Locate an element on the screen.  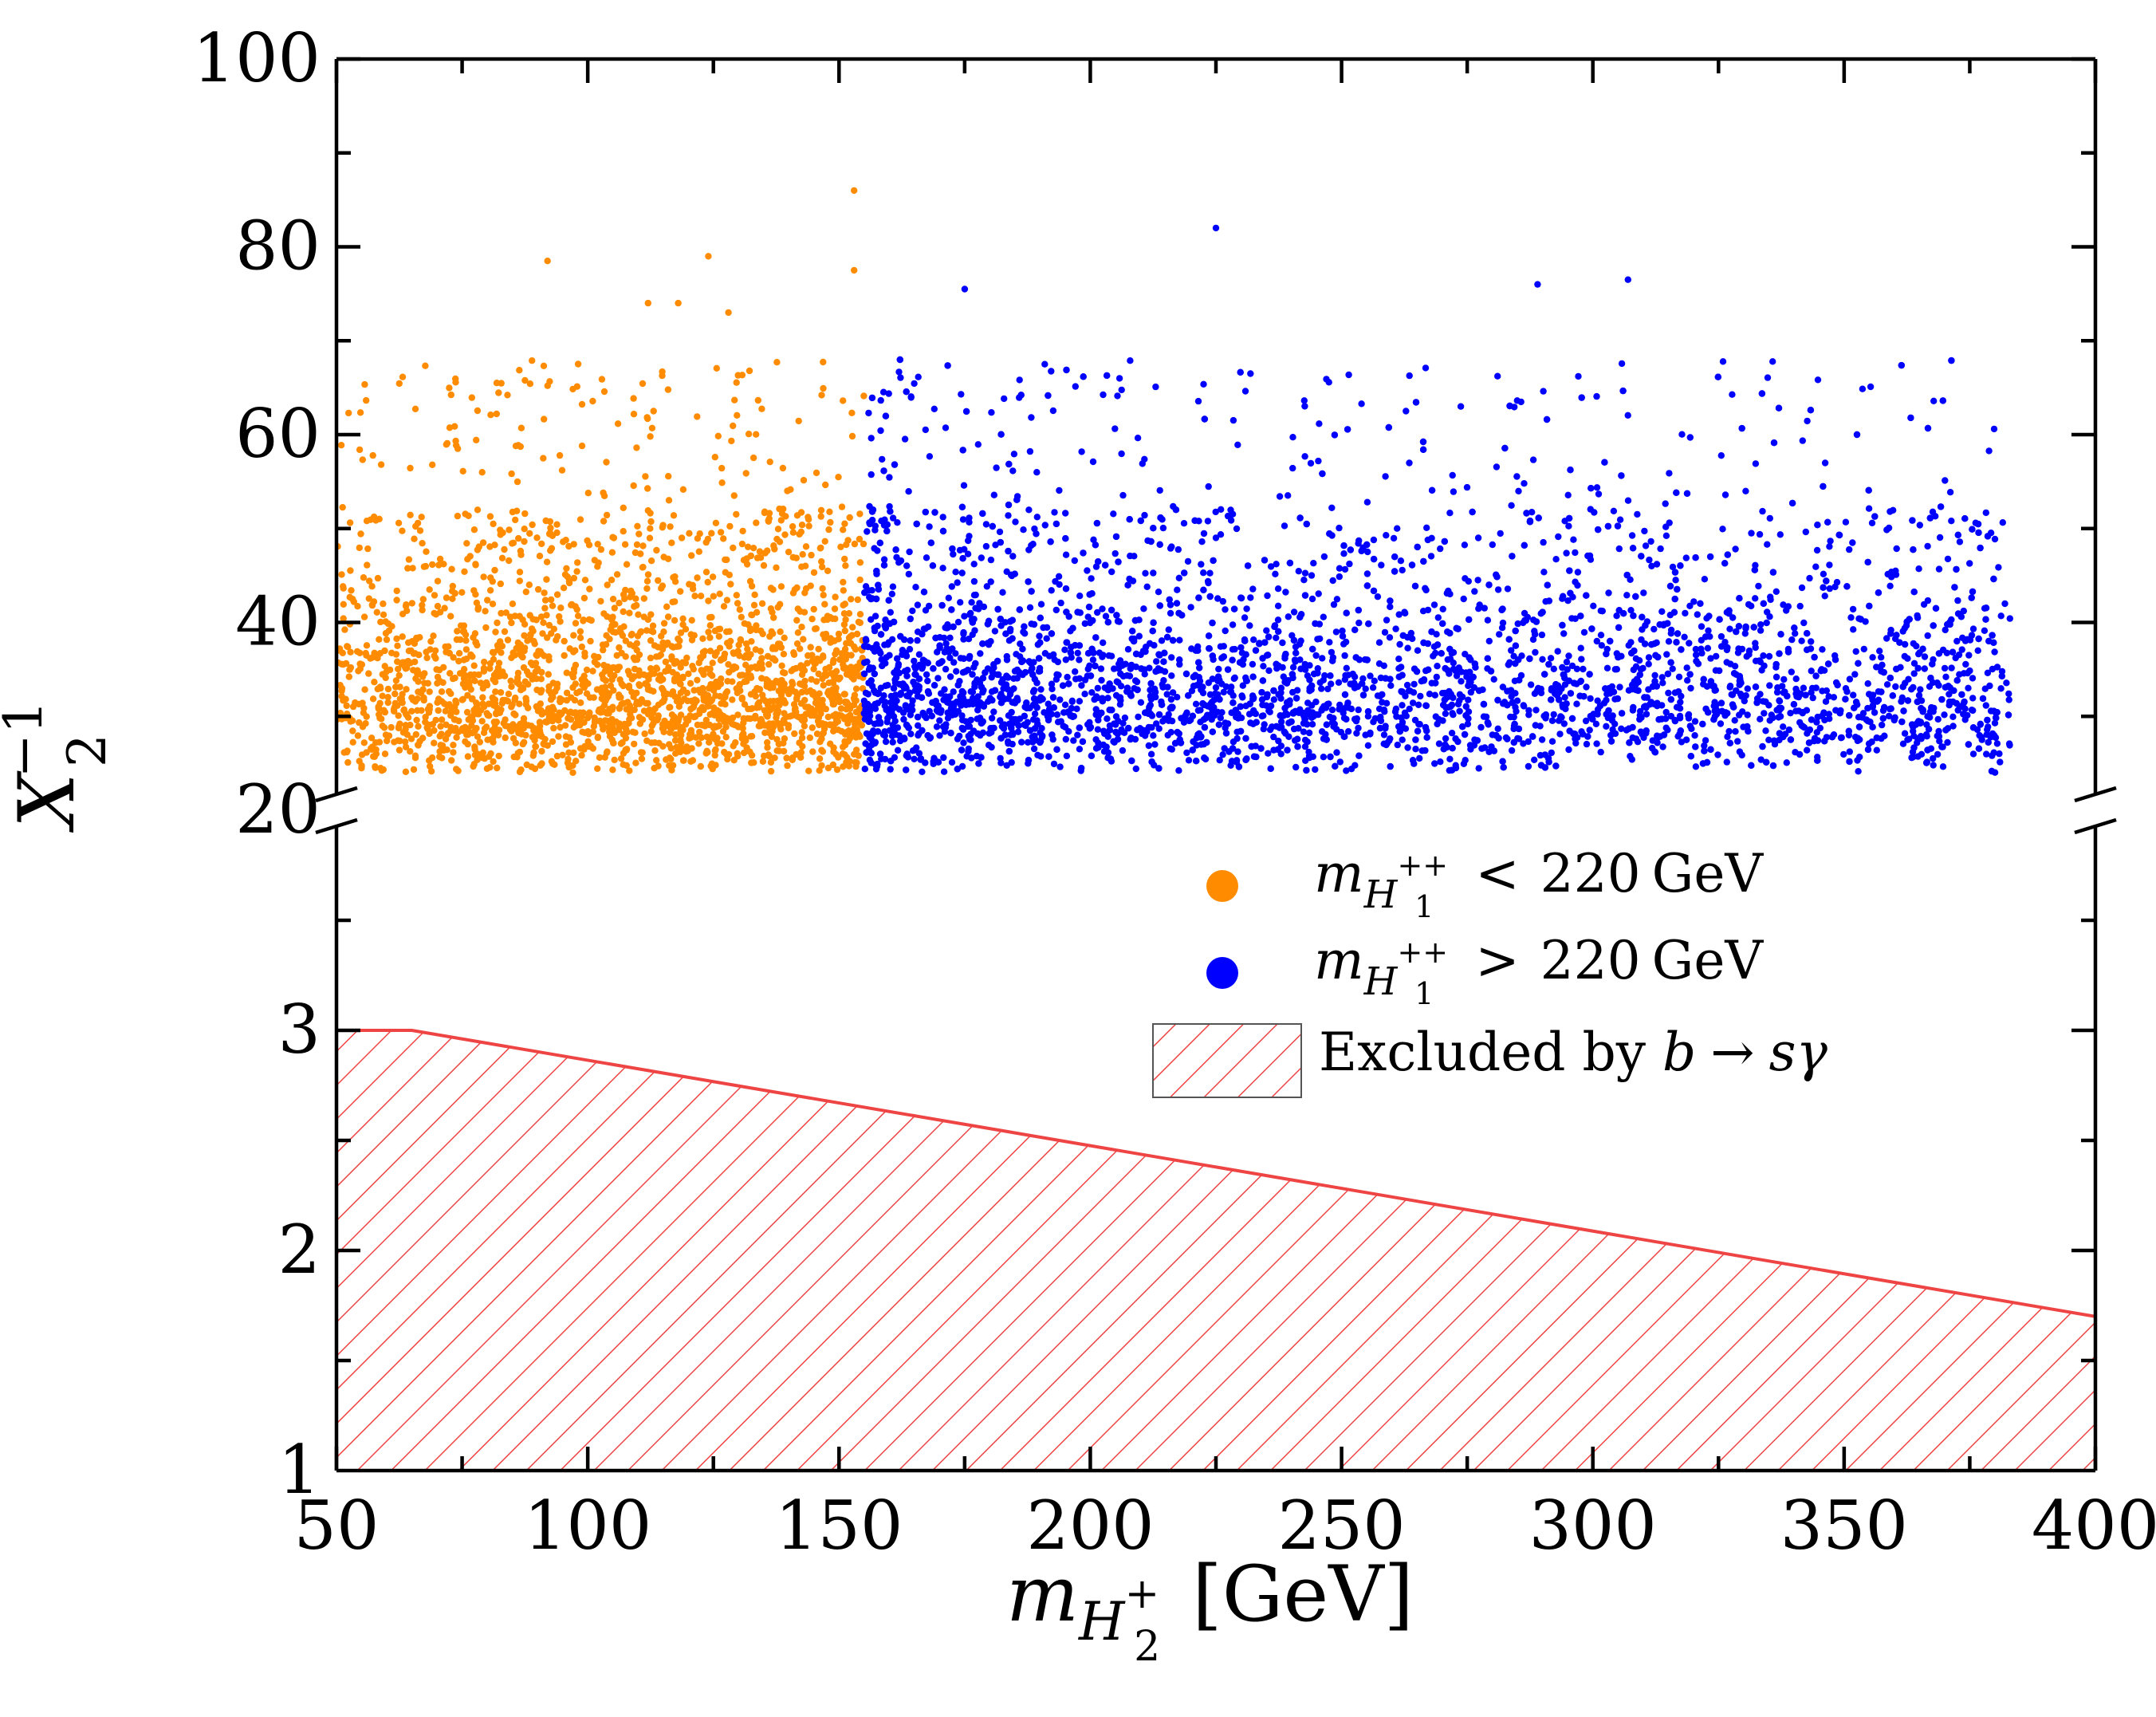
point-outlier is located at coordinates (855, 270).